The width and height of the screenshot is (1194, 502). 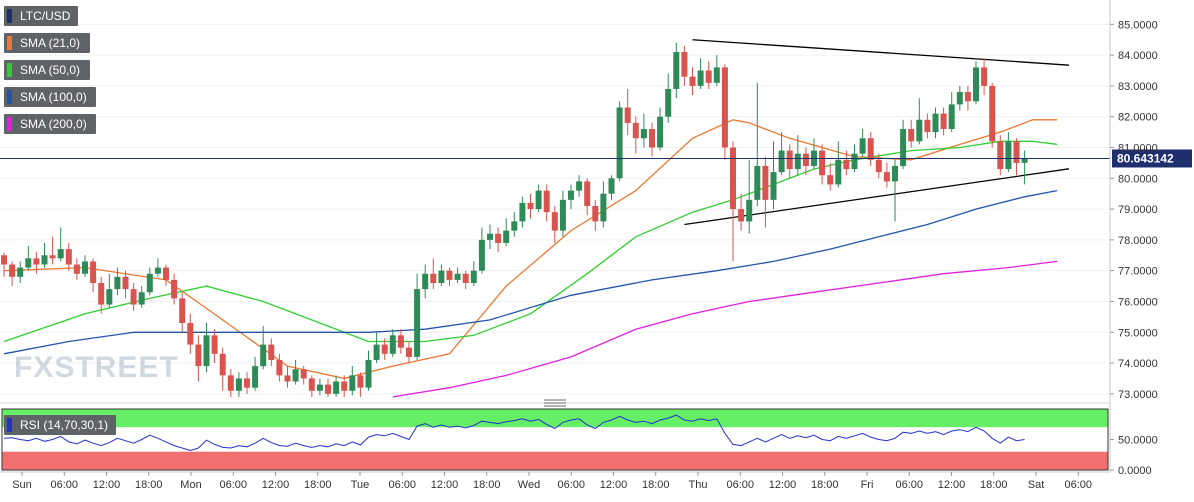 I want to click on legend-sma200: SMA (200,0), so click(x=50, y=124).